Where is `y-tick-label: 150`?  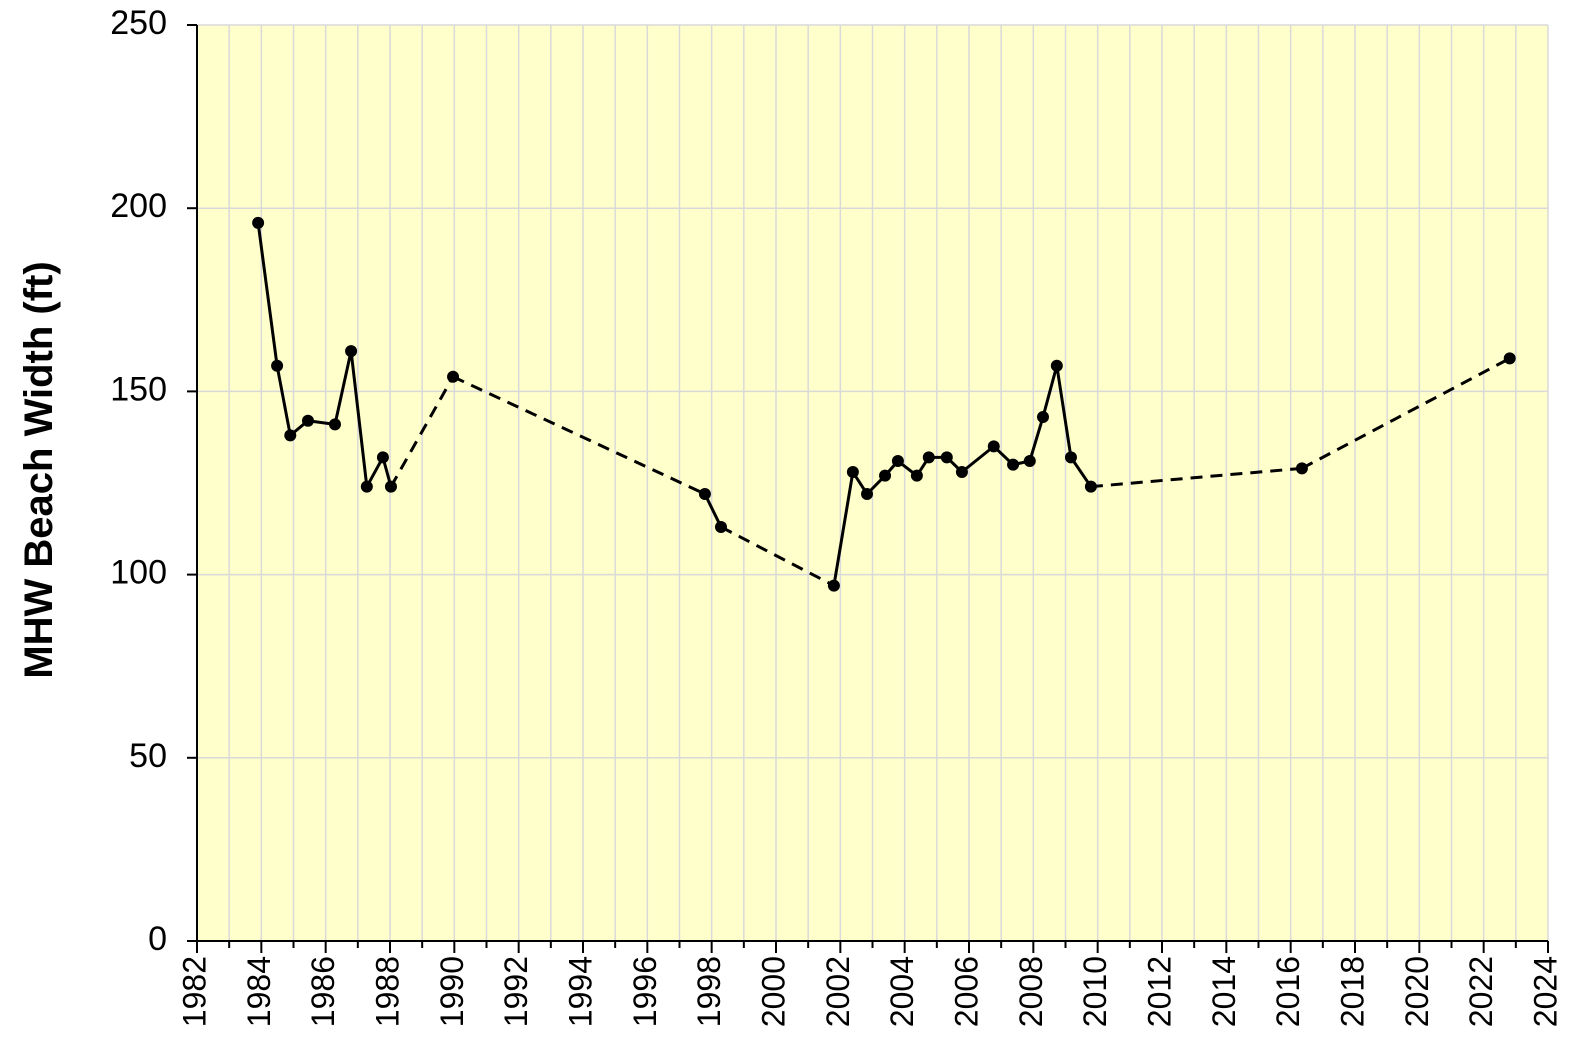
y-tick-label: 150 is located at coordinates (138, 389).